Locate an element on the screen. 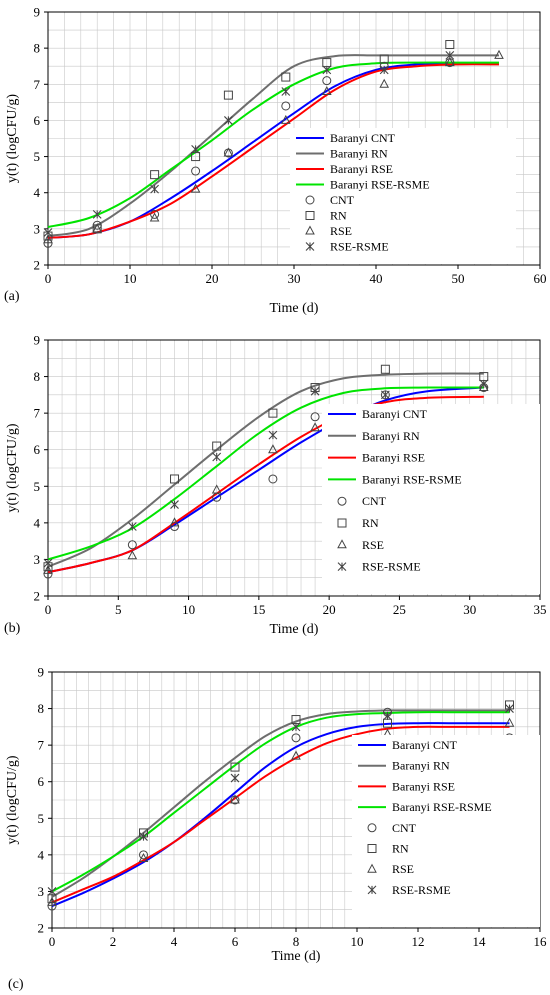 This screenshot has height=995, width=550. x-tick-label: 0 is located at coordinates (48, 278).